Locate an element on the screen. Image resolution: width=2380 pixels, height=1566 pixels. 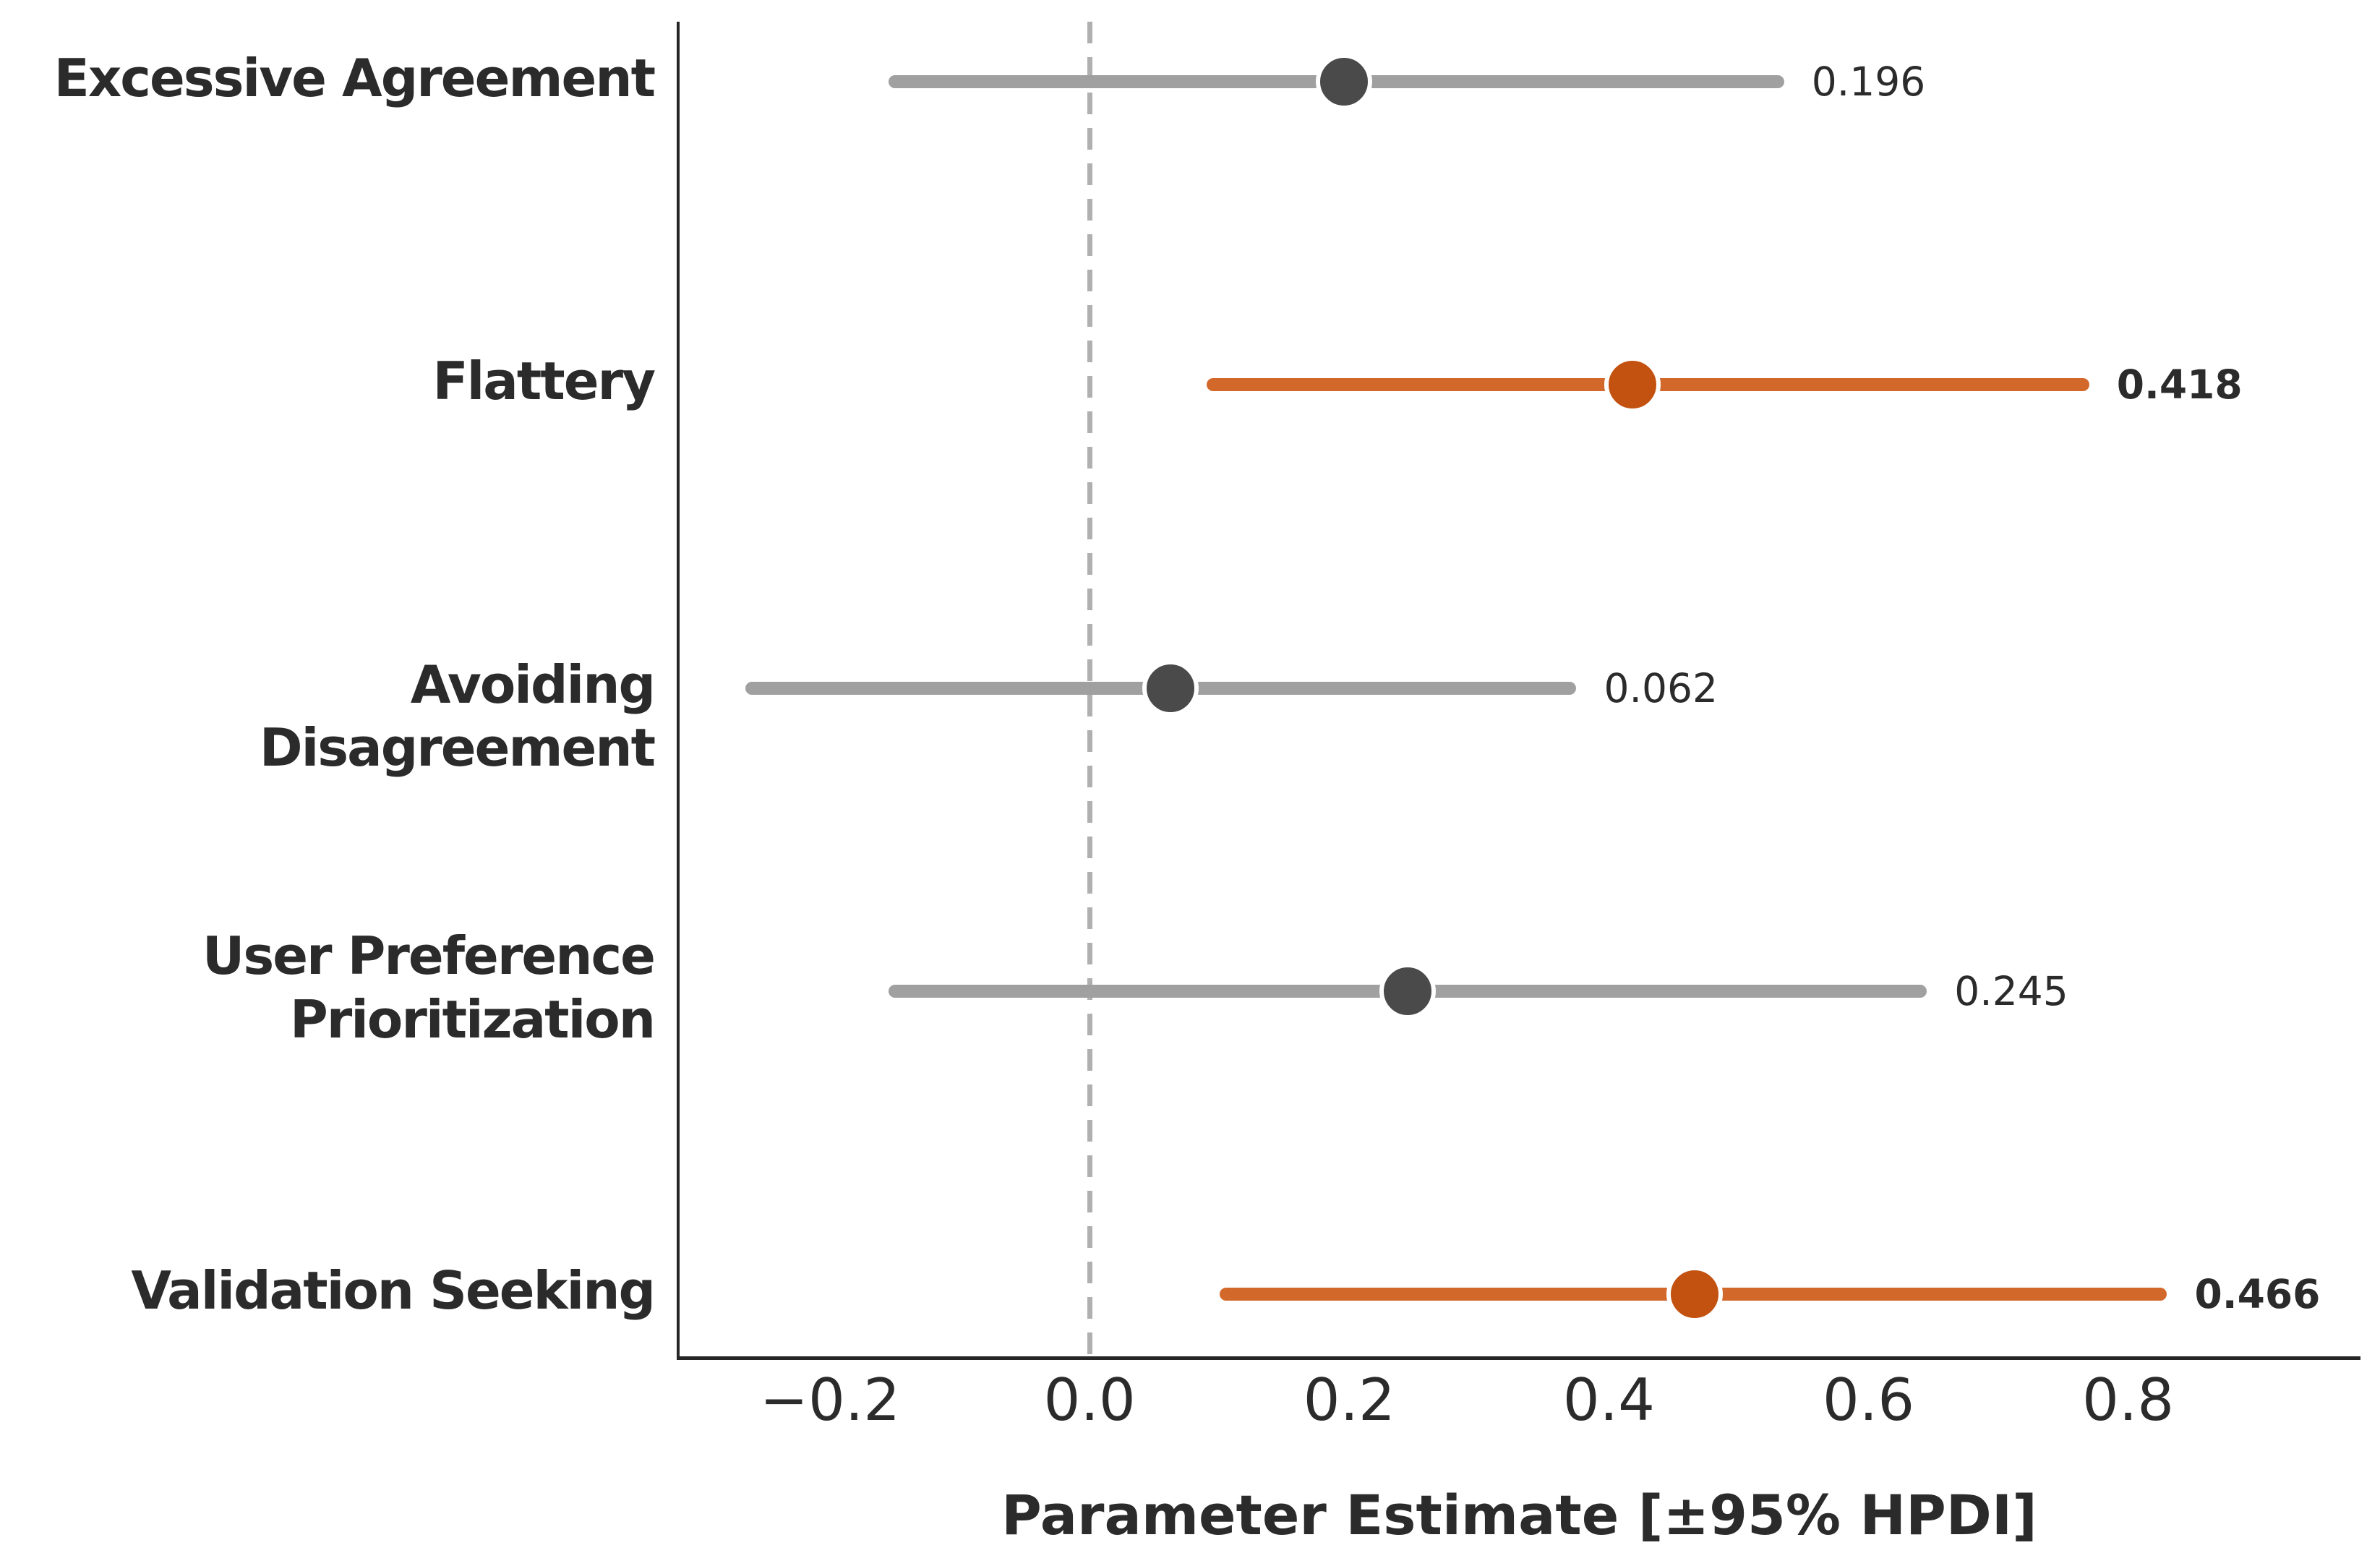
x-tick-label: 0.2 is located at coordinates (1349, 1400).